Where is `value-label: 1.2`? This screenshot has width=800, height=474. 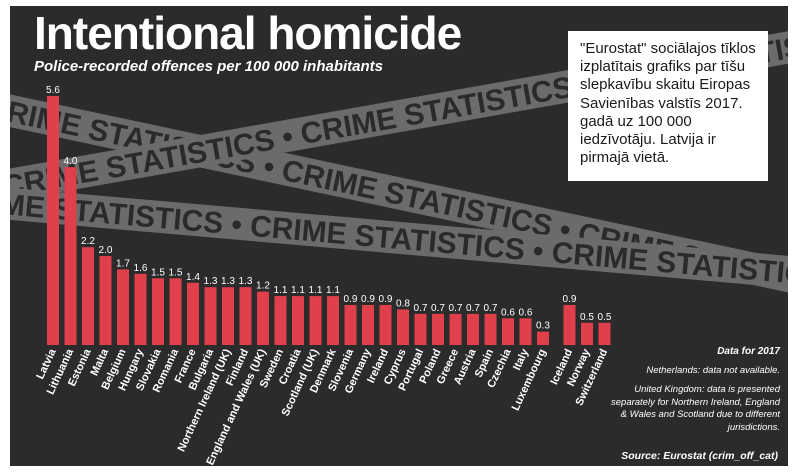
value-label: 1.2 is located at coordinates (263, 286).